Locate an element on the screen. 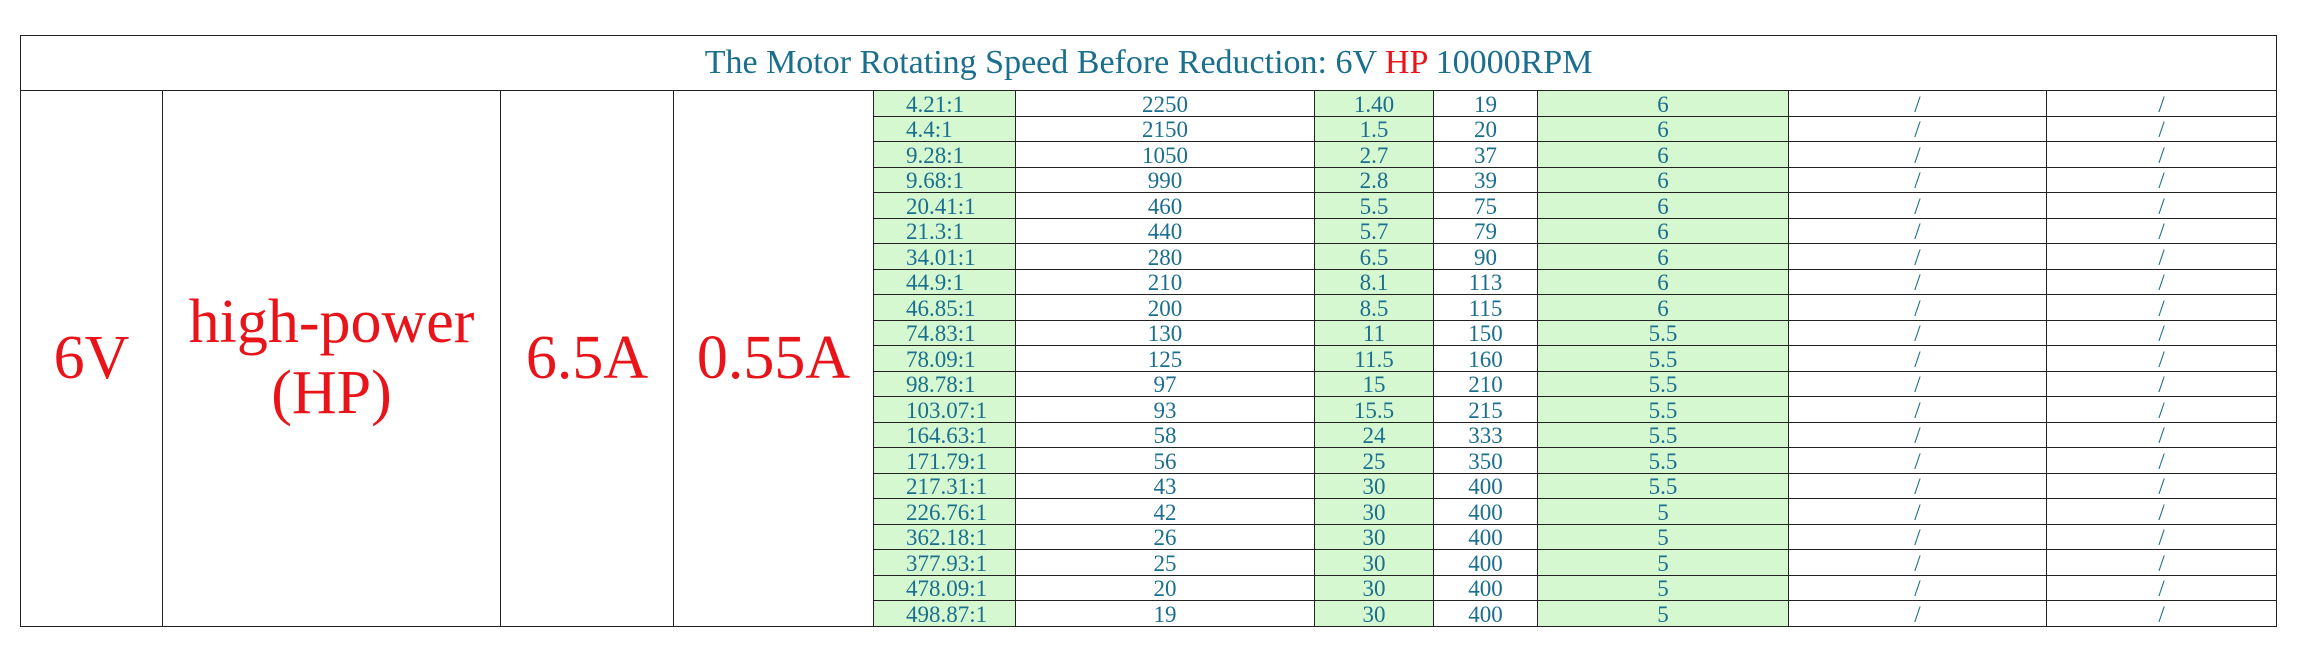 The width and height of the screenshot is (2300, 672). data-row: 74.83:1 130 11 150 5.5// is located at coordinates (1149, 332).